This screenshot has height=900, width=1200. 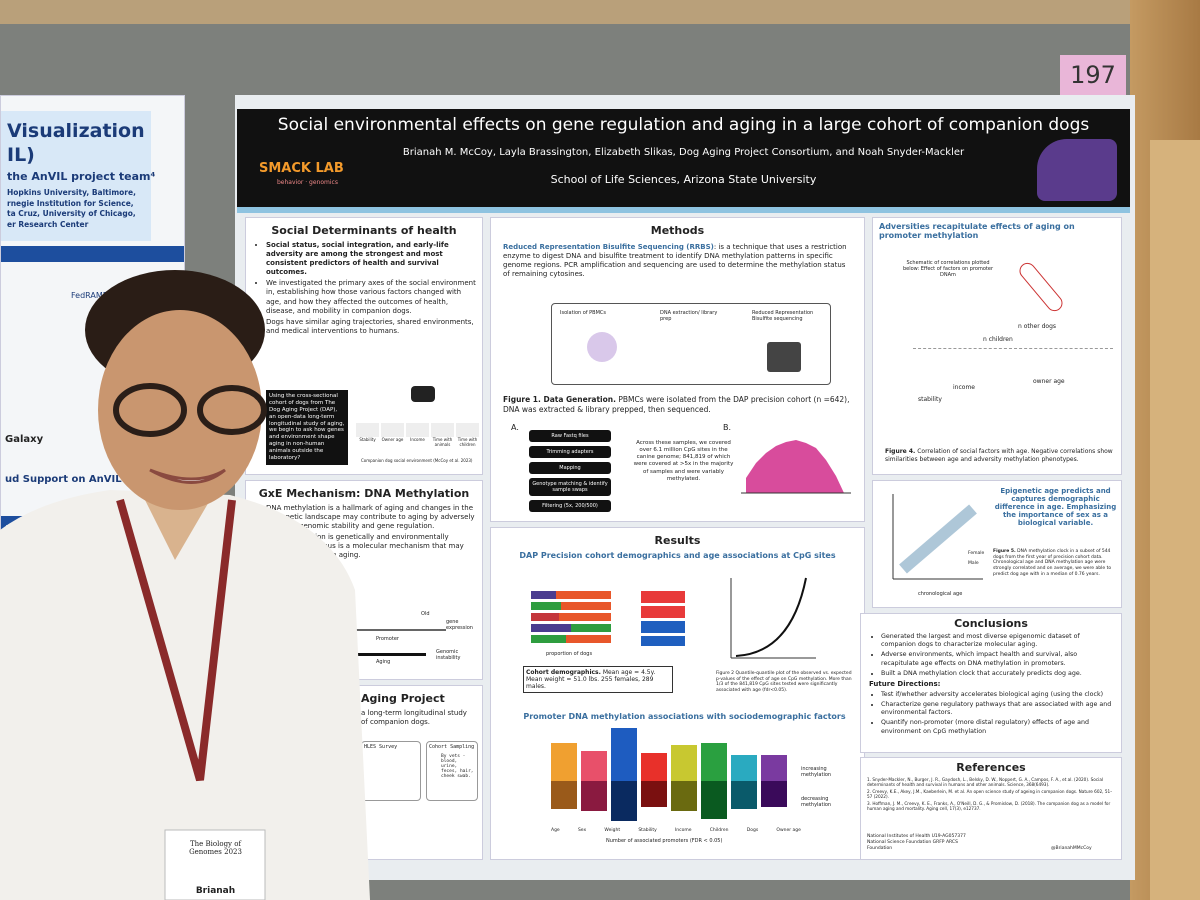 I want to click on cohort-term: Cohort demographics., so click(x=563, y=672).